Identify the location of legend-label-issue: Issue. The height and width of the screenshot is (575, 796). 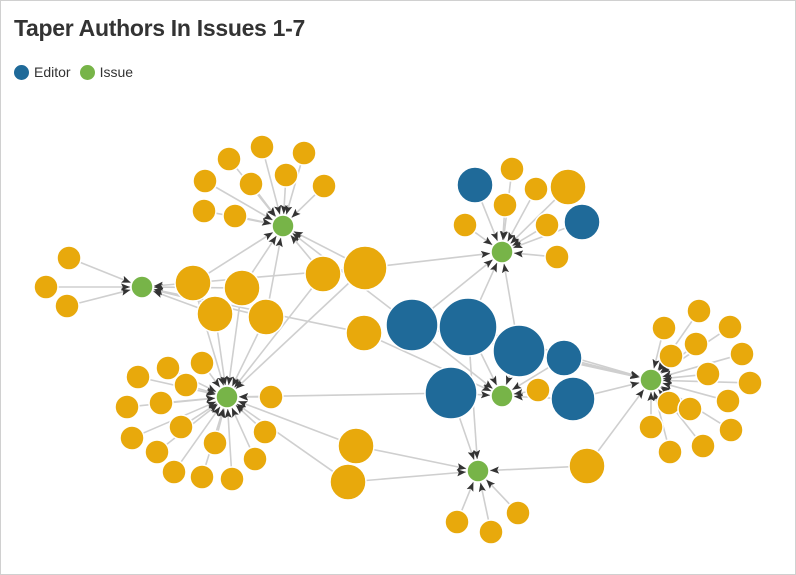
(116, 72).